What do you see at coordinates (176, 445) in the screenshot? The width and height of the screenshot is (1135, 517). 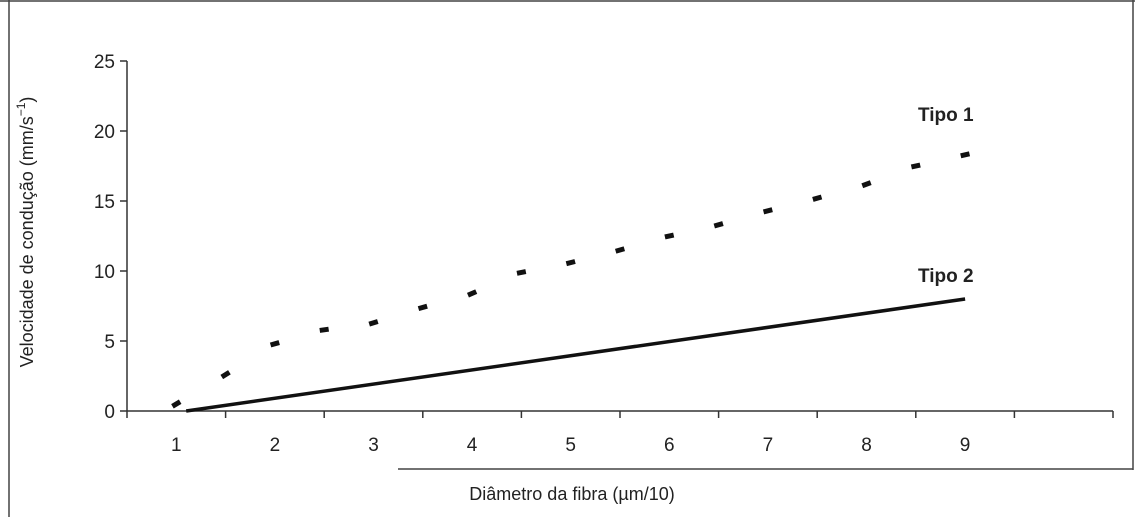 I see `x-tick-label: 1` at bounding box center [176, 445].